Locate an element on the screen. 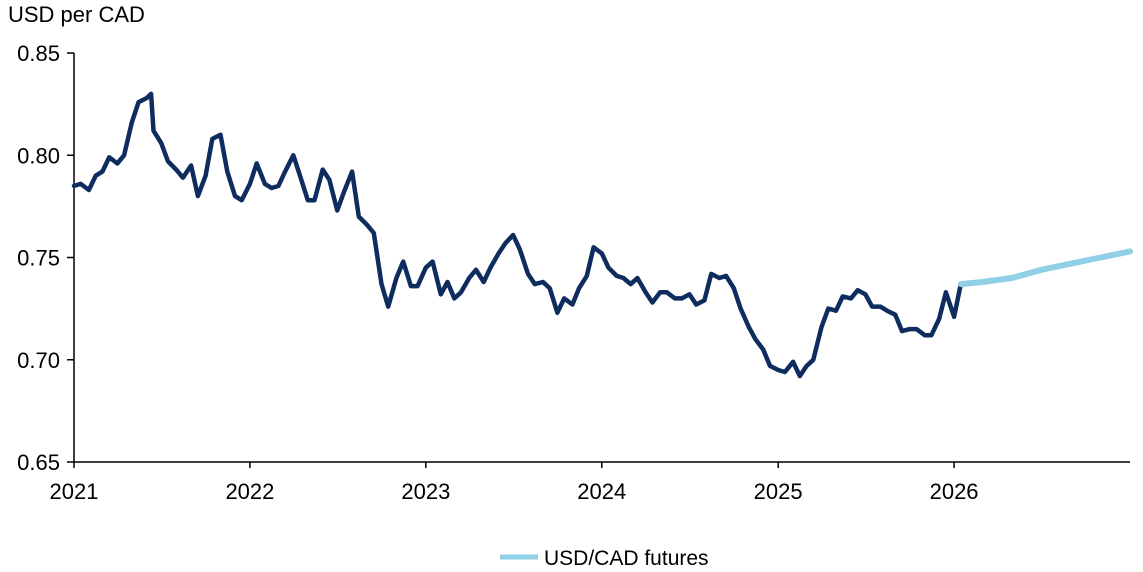  x-tick-label: 2021 is located at coordinates (74, 491).